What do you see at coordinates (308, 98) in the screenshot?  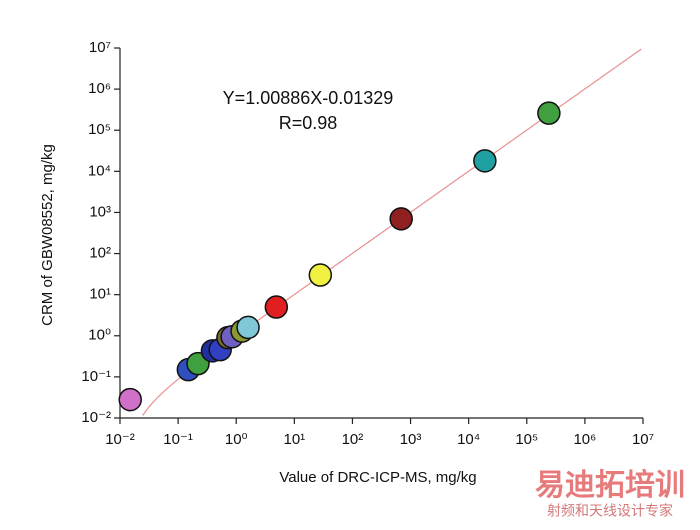 I see `annotation: Y=1.00886X-0.01329` at bounding box center [308, 98].